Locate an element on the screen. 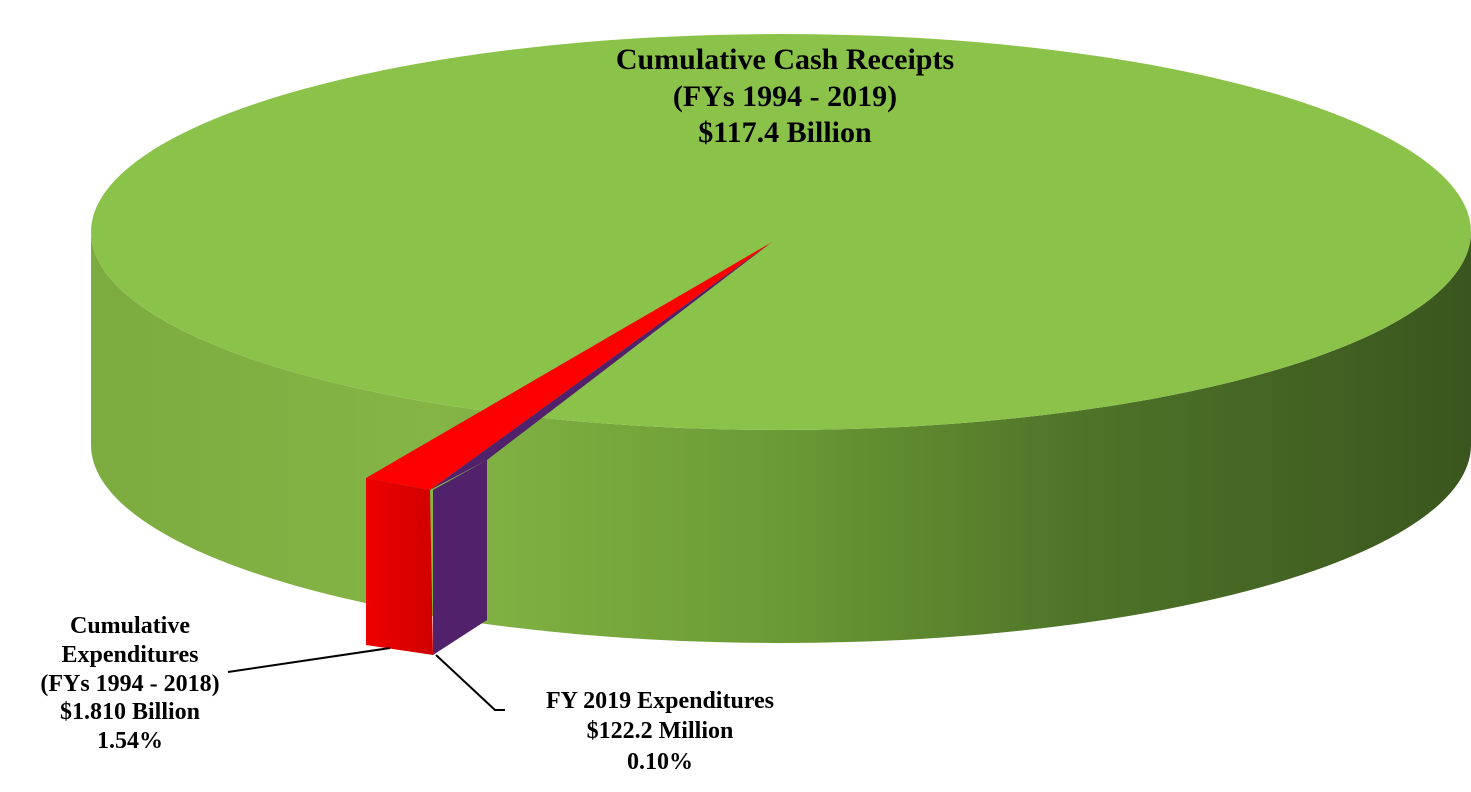 This screenshot has height=792, width=1471. slice-fy2019-expenditures-side is located at coordinates (460, 557).